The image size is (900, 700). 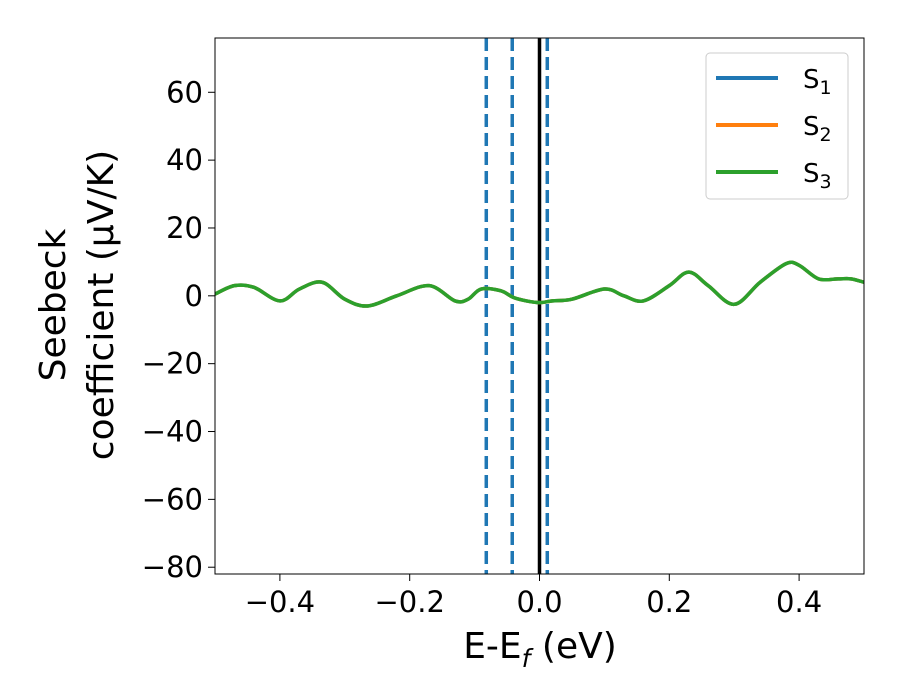 I want to click on x-tick-label: 0.2, so click(x=669, y=602).